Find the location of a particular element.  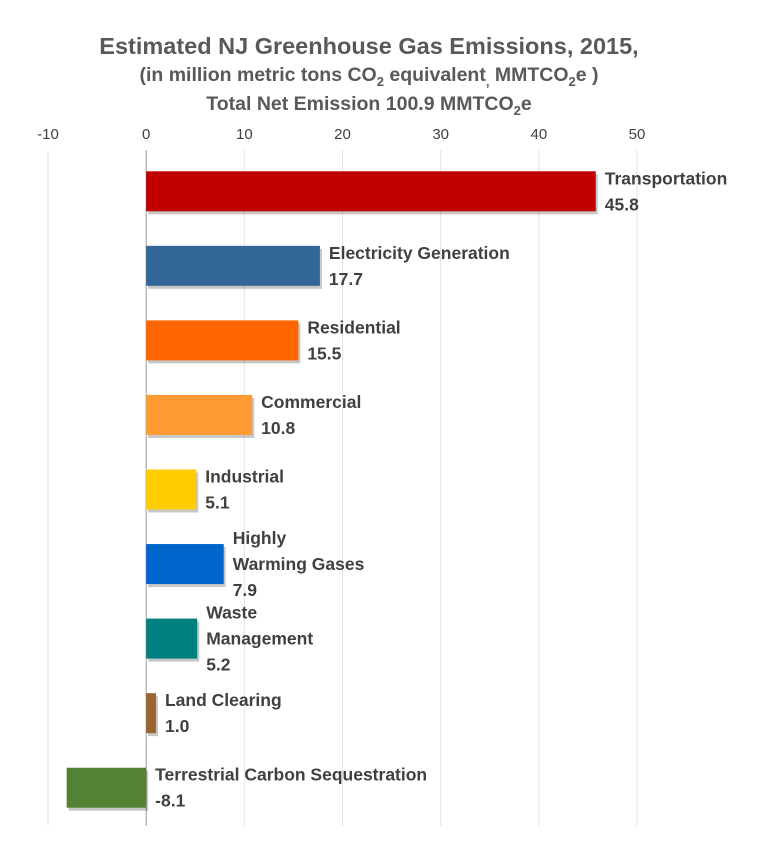

value-label: 5.2 is located at coordinates (218, 665).